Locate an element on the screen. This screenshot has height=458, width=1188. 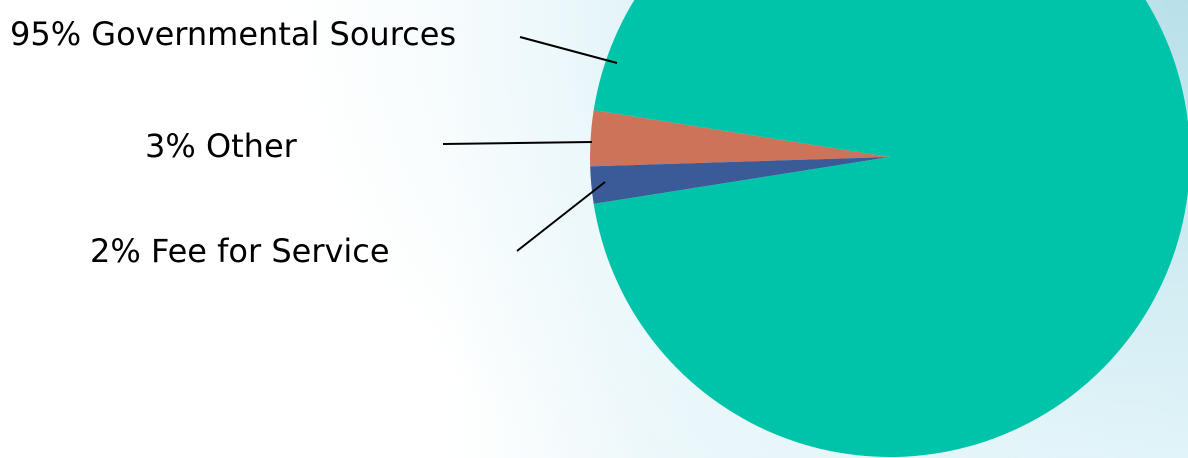
label-other: 3% Other is located at coordinates (221, 146).